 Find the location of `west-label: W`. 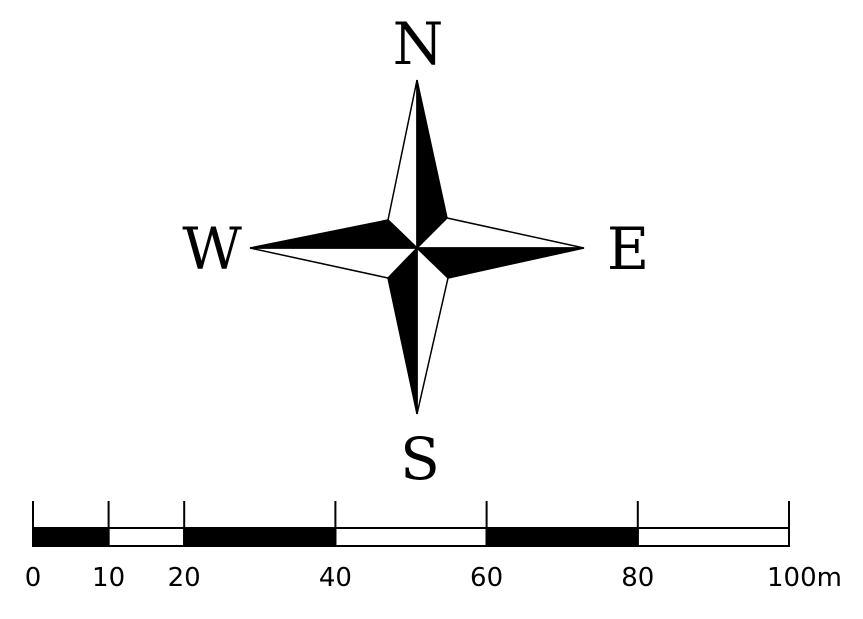

west-label: W is located at coordinates (212, 249).